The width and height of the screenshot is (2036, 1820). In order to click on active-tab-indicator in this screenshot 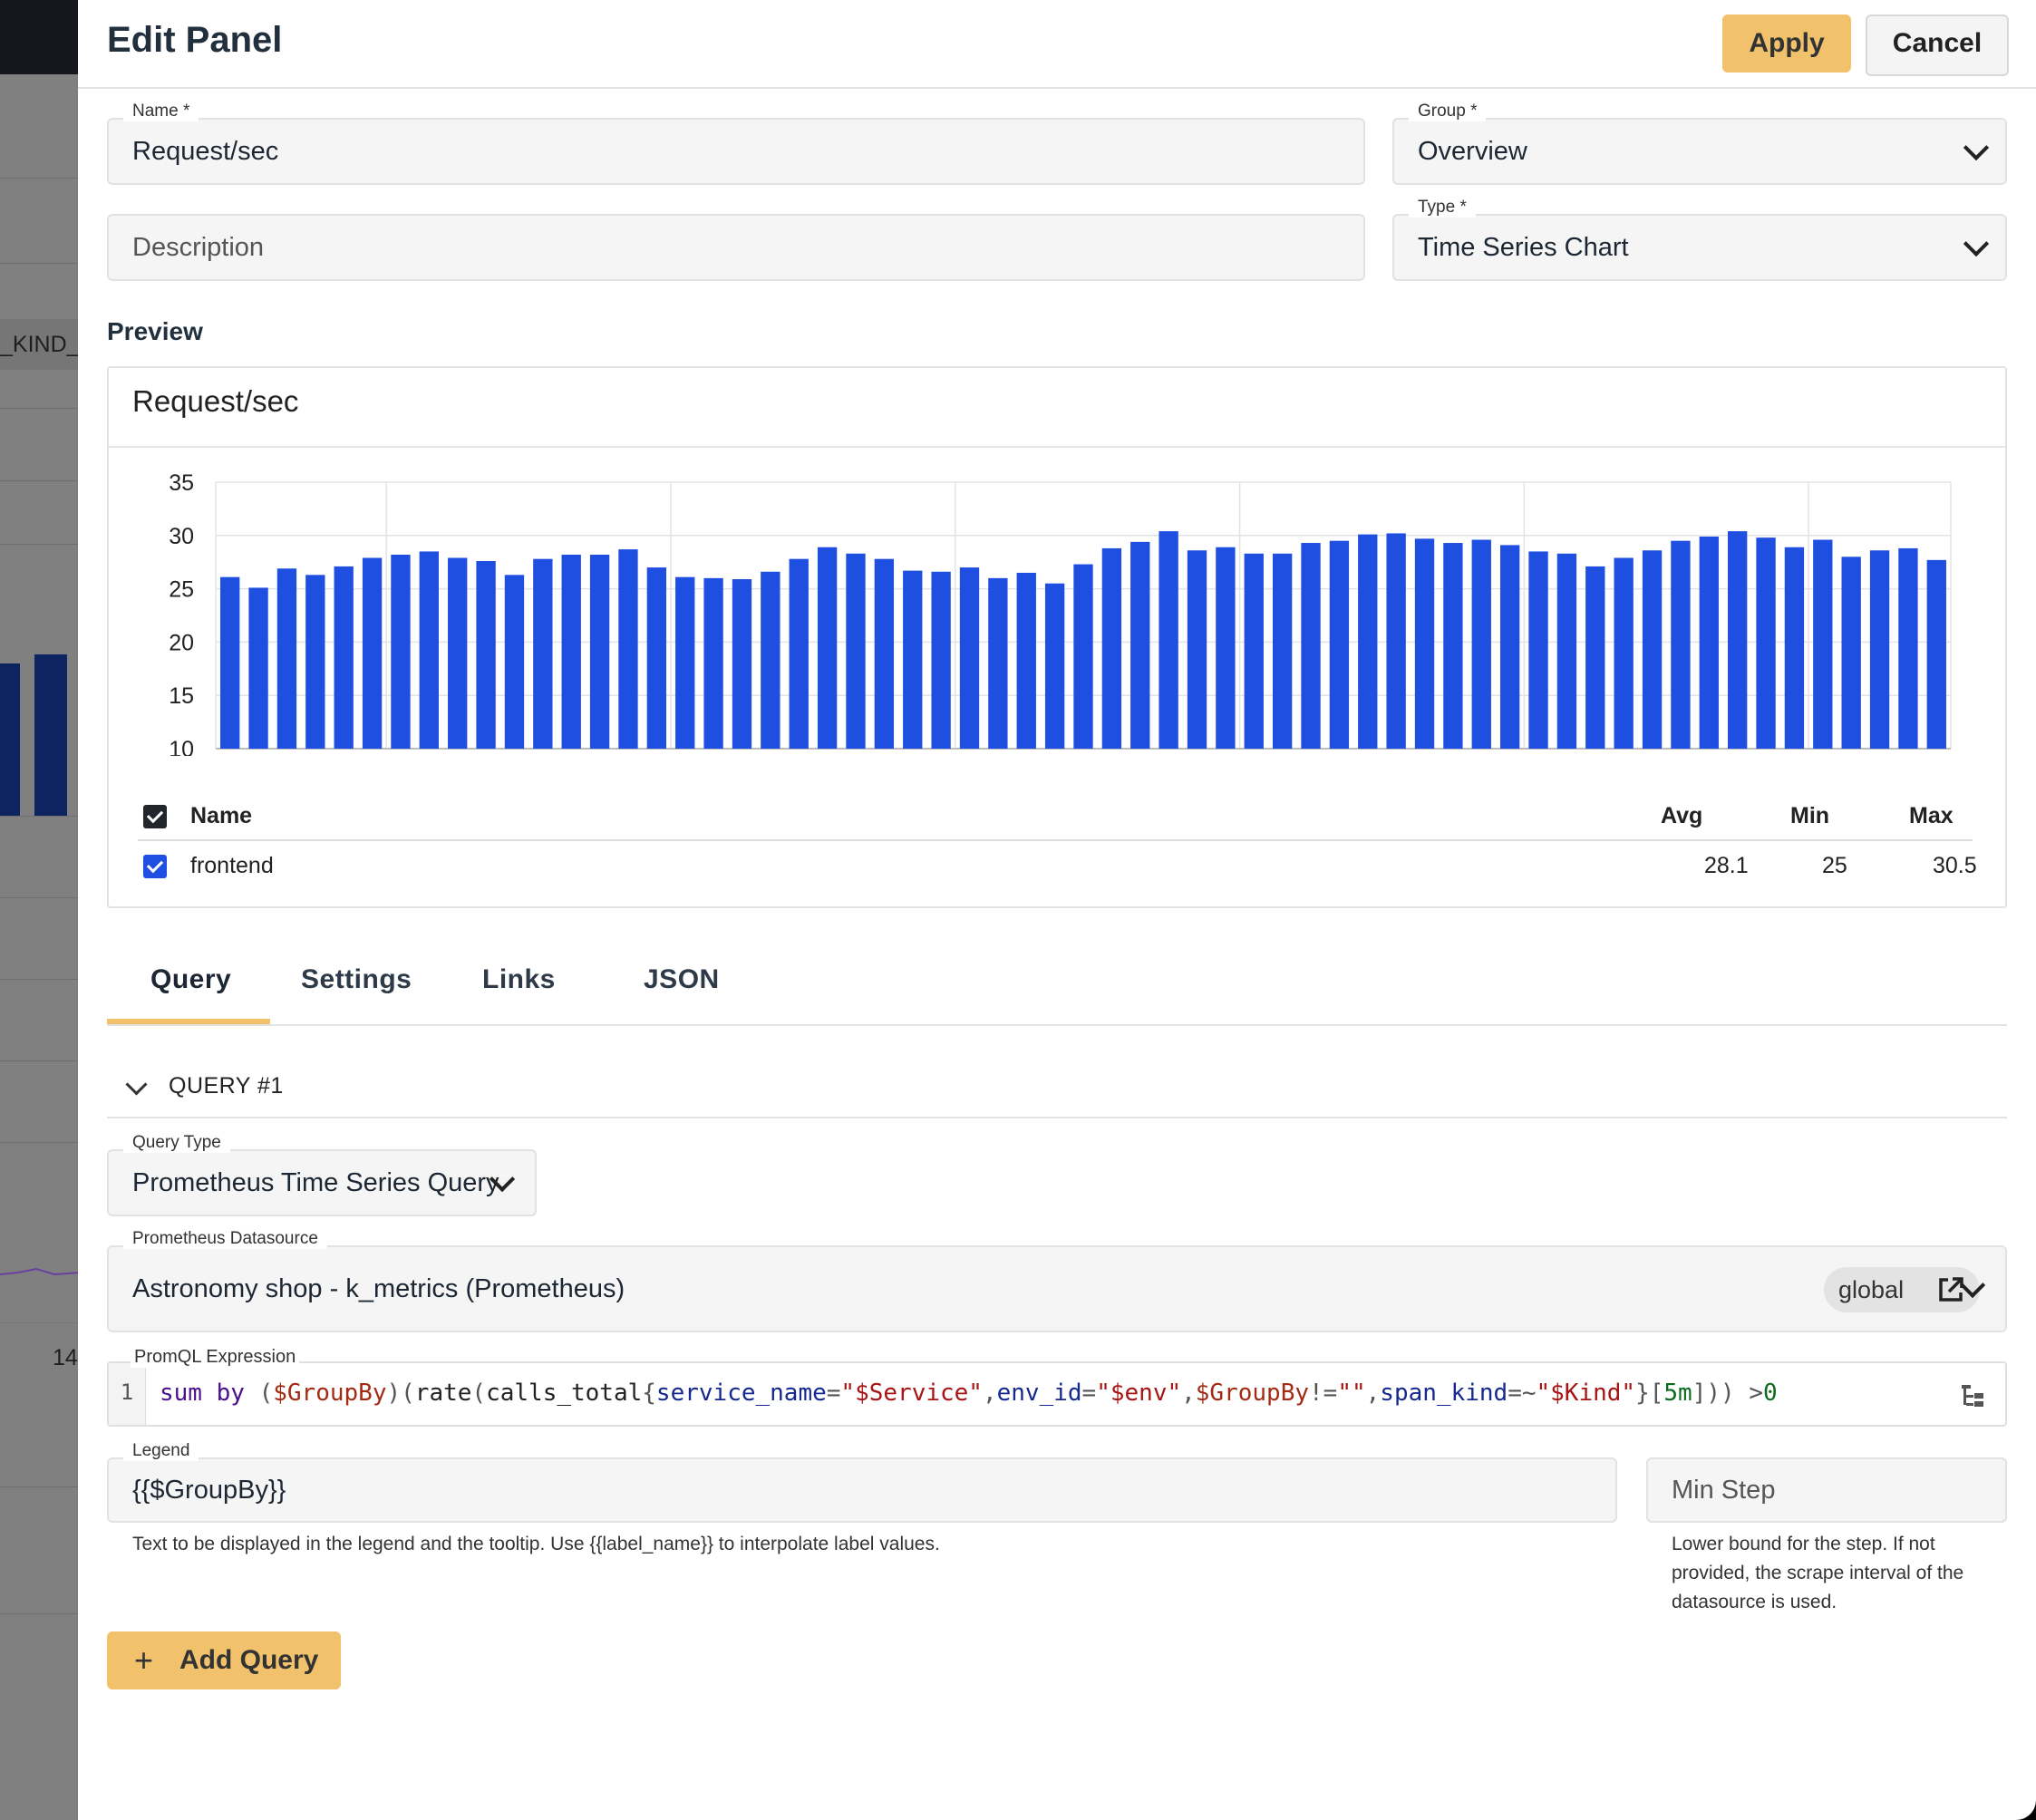, I will do `click(188, 1021)`.